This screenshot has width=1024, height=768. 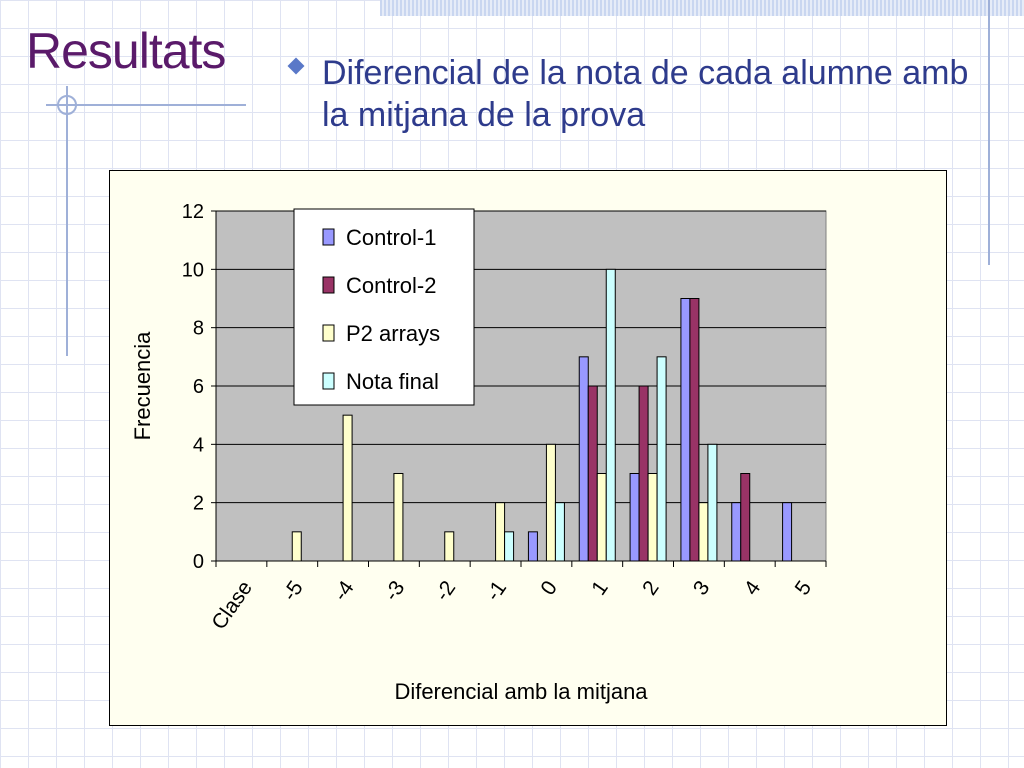 What do you see at coordinates (804, 588) in the screenshot?
I see `x-tick-label: 5` at bounding box center [804, 588].